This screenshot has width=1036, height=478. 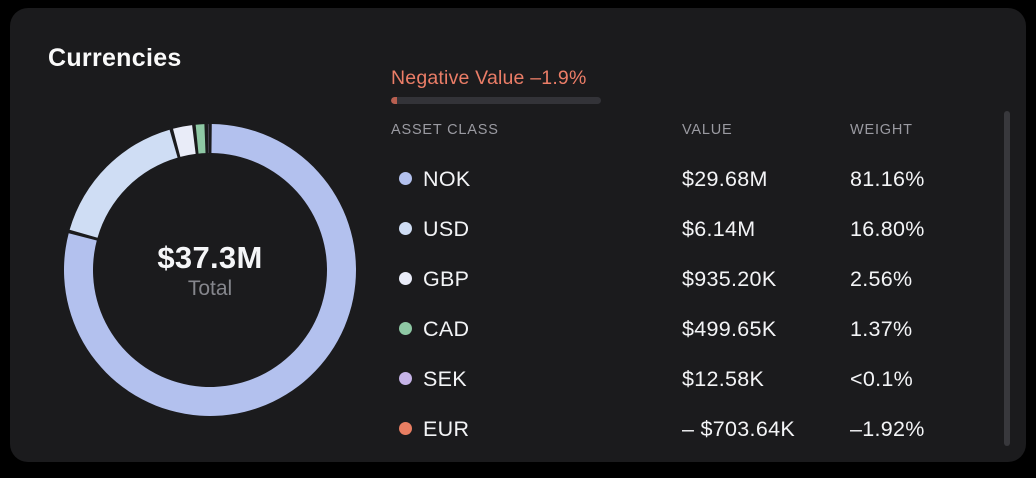 What do you see at coordinates (446, 329) in the screenshot?
I see `asset-label: CAD` at bounding box center [446, 329].